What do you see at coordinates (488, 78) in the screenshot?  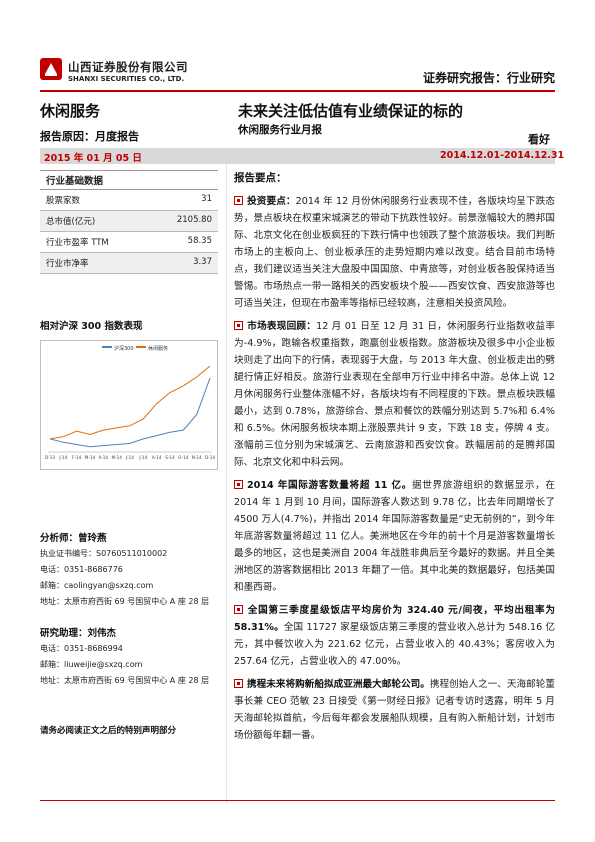 I see `report-type: 证券研究报告：行业研究` at bounding box center [488, 78].